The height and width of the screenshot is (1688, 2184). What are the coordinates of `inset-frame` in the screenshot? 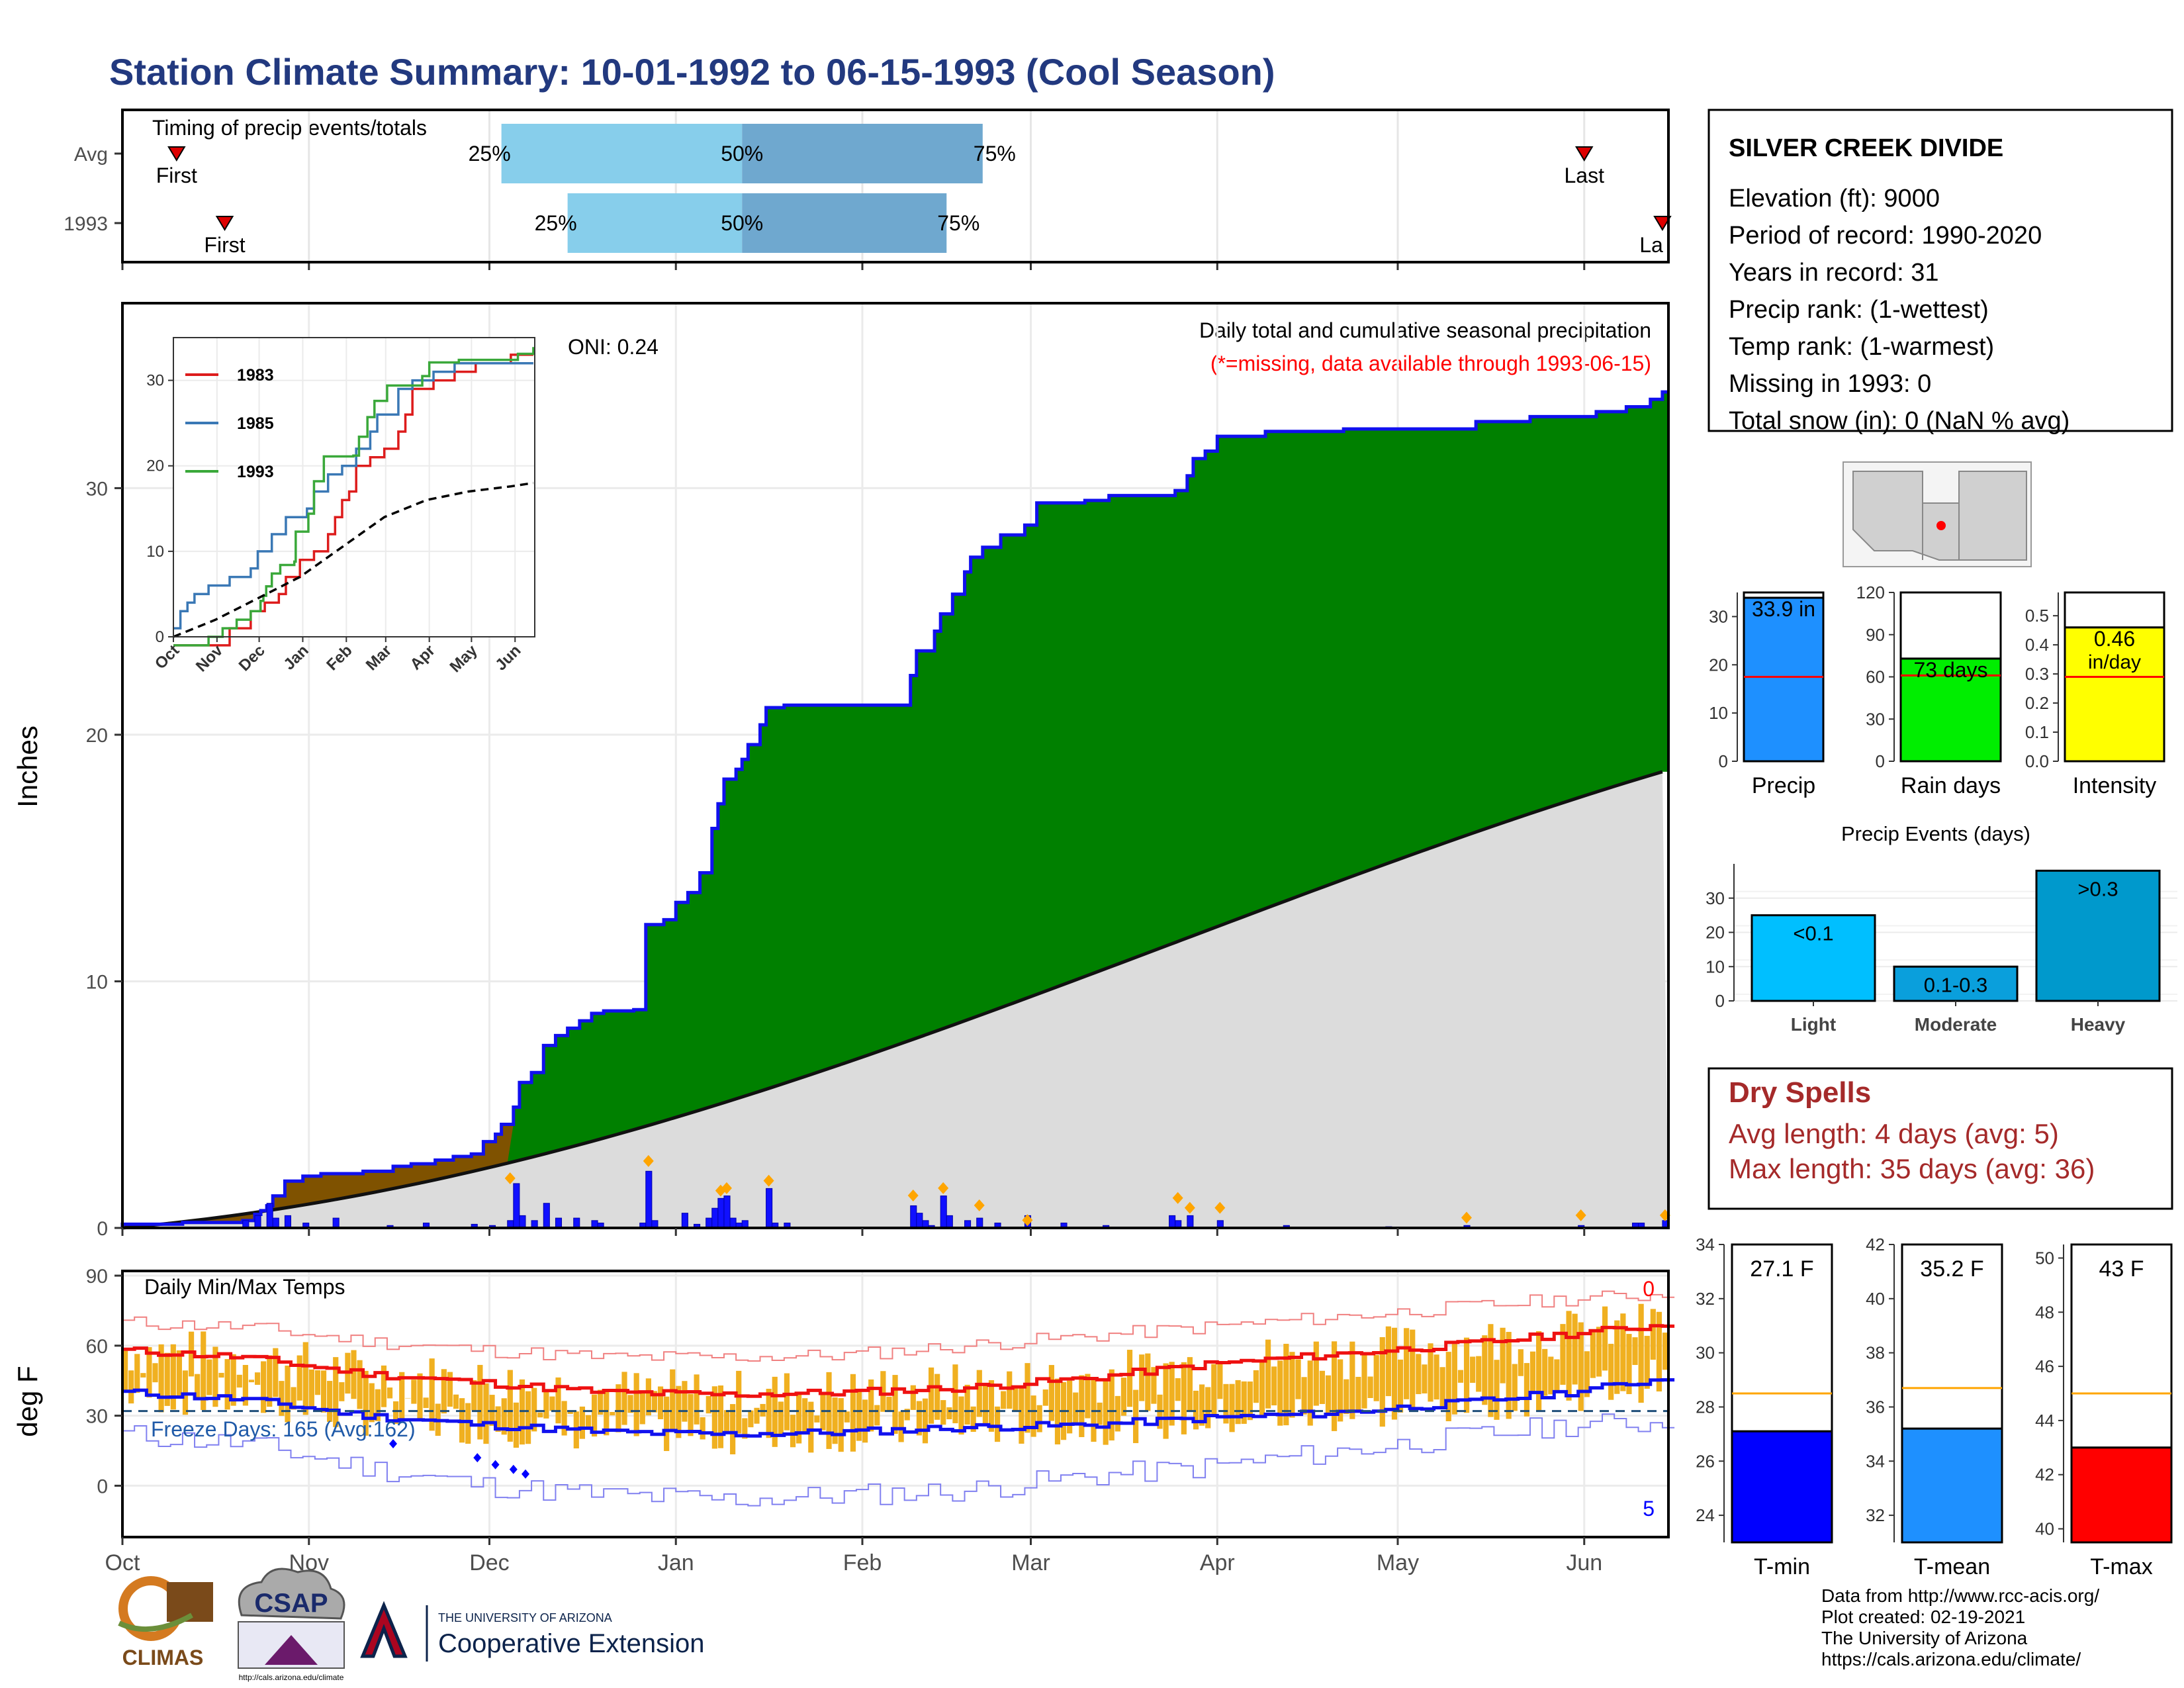 It's located at (354, 487).